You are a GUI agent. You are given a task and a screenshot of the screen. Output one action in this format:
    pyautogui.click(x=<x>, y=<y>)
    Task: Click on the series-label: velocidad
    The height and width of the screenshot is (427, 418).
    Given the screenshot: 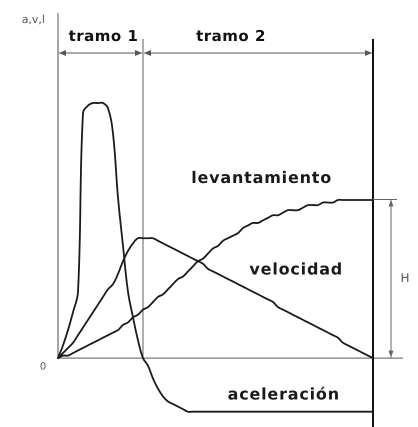 What is the action you would take?
    pyautogui.click(x=296, y=268)
    